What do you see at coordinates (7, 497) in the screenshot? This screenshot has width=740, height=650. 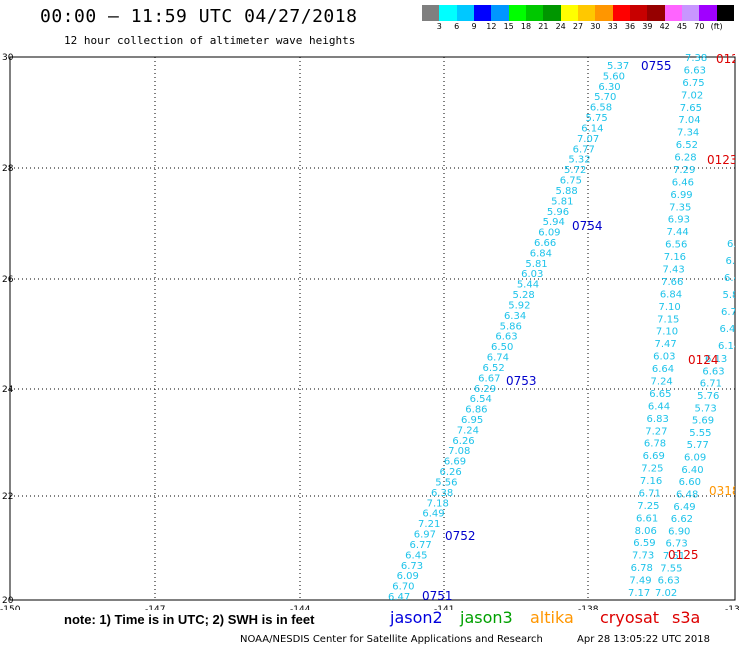 I see `lat-label: 22` at bounding box center [7, 497].